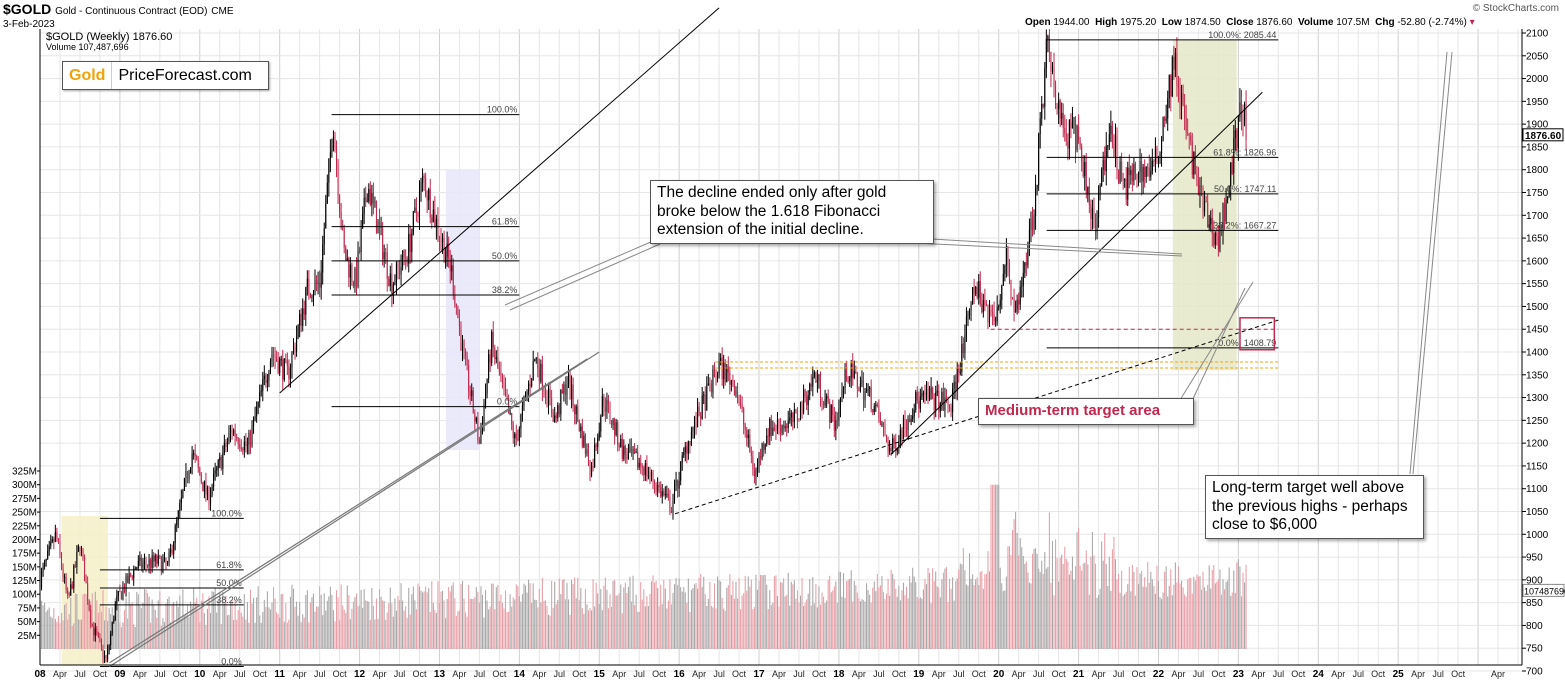 Image resolution: width=1565 pixels, height=681 pixels. What do you see at coordinates (226, 513) in the screenshot?
I see `fib-label: 100.0%` at bounding box center [226, 513].